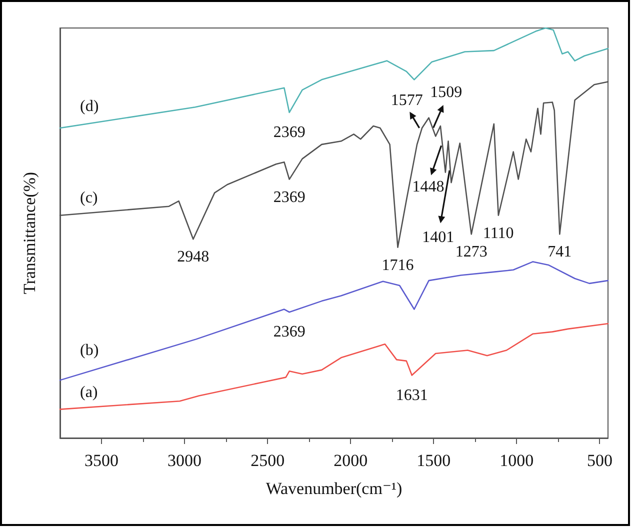 The image size is (631, 527). Describe the element at coordinates (89, 107) in the screenshot. I see `series-label: (d)` at that location.